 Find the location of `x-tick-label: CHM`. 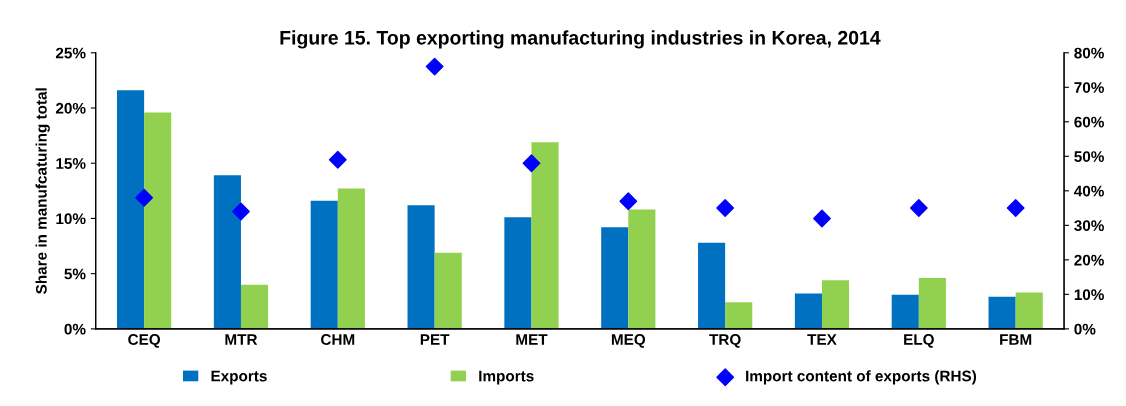

x-tick-label: CHM is located at coordinates (338, 339).